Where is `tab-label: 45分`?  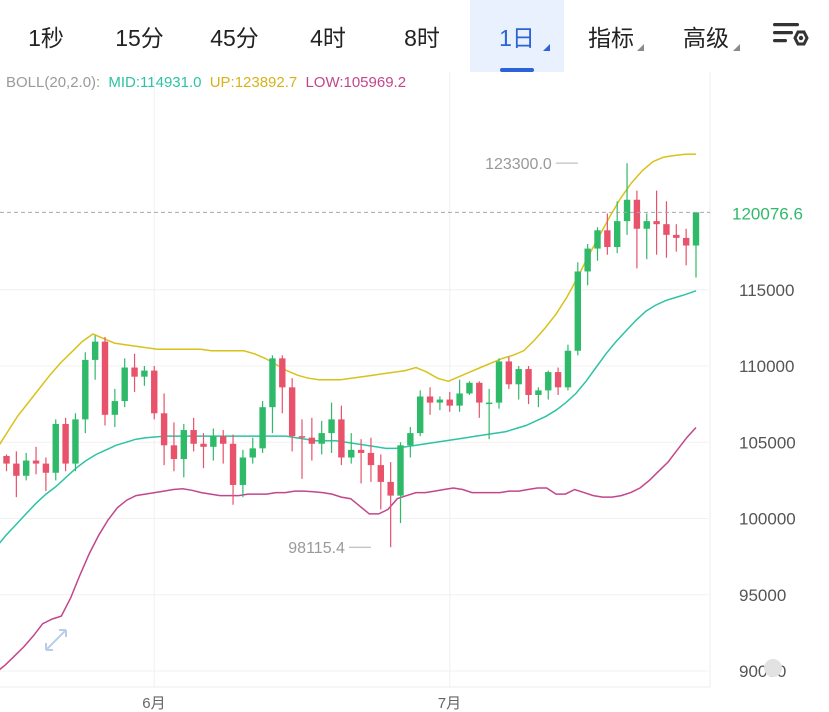 tab-label: 45分 is located at coordinates (234, 38).